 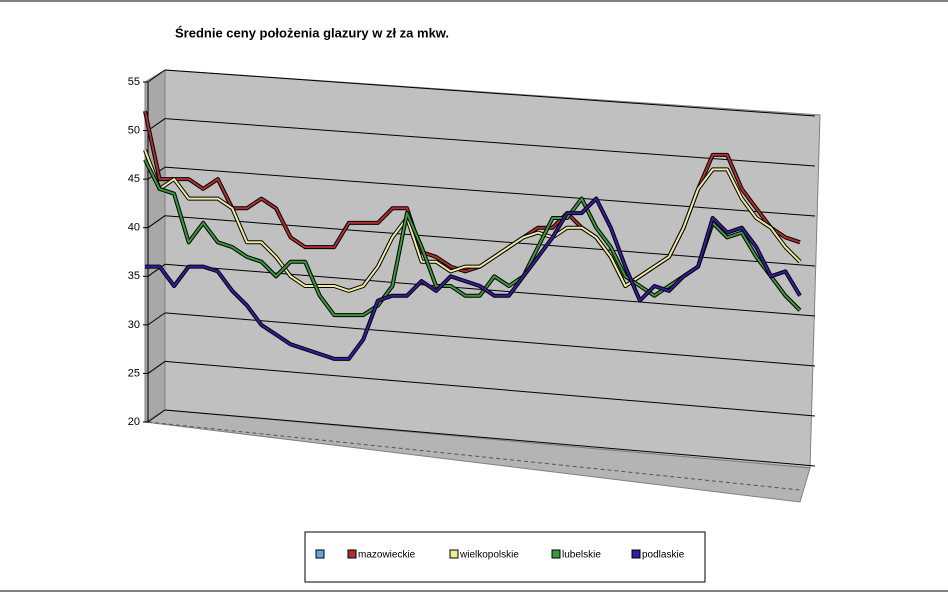 What do you see at coordinates (134, 325) in the screenshot?
I see `y-tick-label: 30` at bounding box center [134, 325].